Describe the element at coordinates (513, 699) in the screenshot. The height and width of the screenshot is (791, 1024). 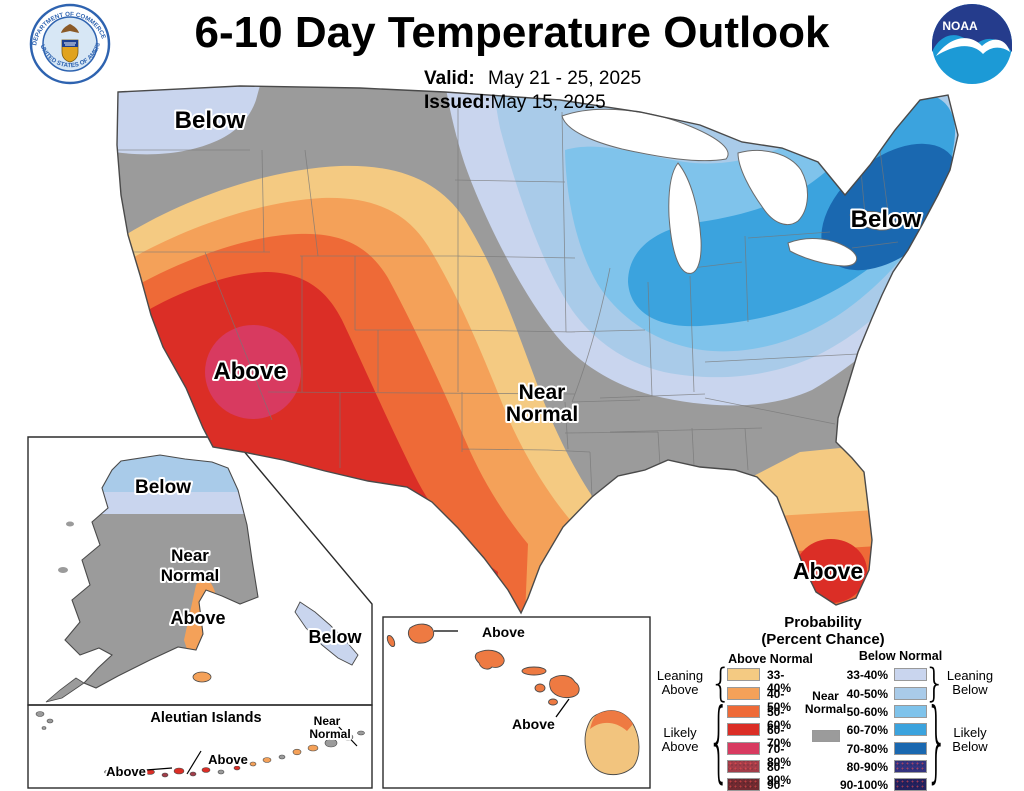
I see `hawaii-map` at that location.